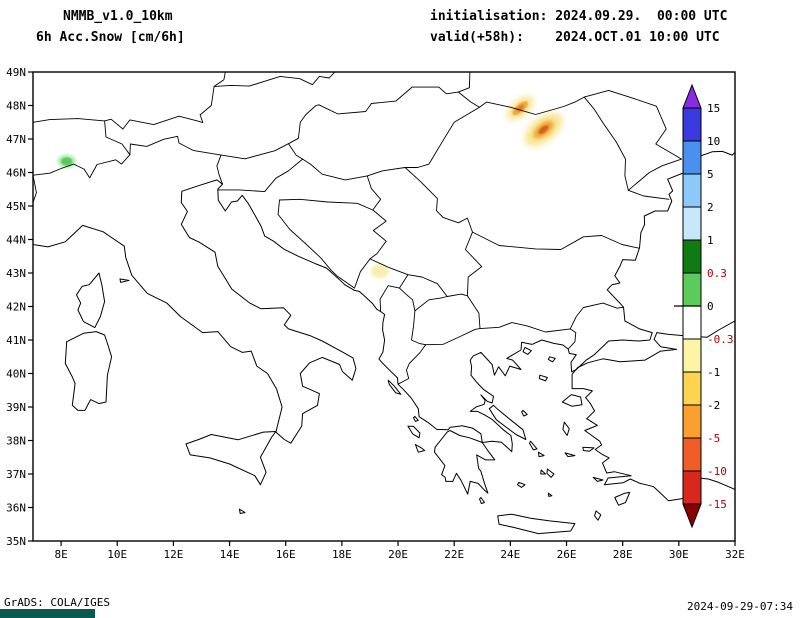 Image resolution: width=800 pixels, height=618 pixels. What do you see at coordinates (335, 169) in the screenshot?
I see `border-hungary-croatia` at bounding box center [335, 169].